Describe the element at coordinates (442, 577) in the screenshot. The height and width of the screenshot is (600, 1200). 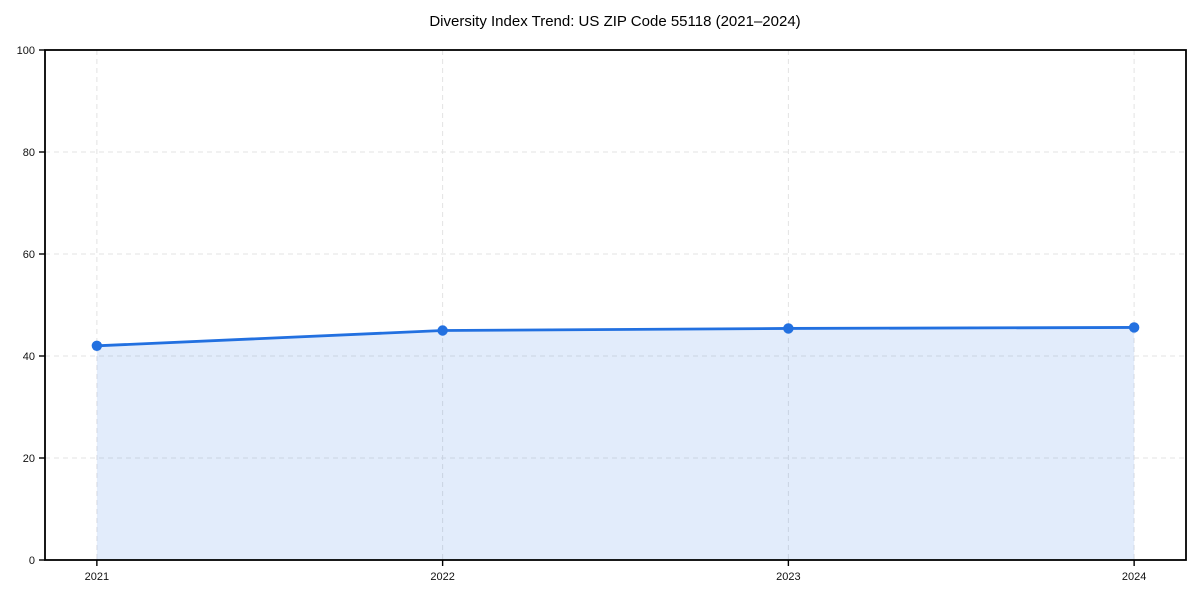
I see `x-tick-label: 2022` at that location.